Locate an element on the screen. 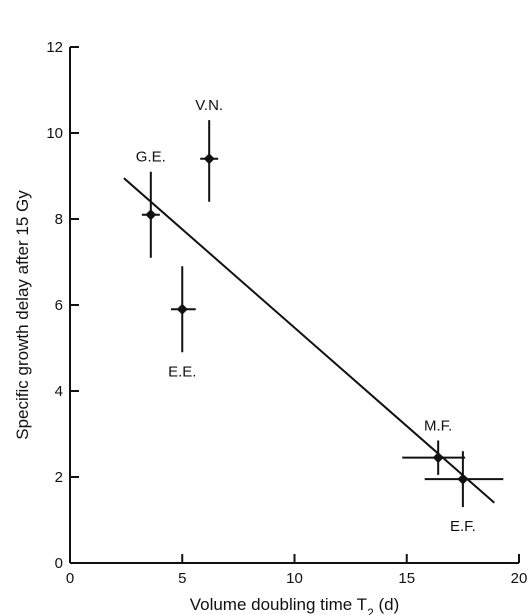 The height and width of the screenshot is (615, 532). x-tick-label: 20 is located at coordinates (519, 578).